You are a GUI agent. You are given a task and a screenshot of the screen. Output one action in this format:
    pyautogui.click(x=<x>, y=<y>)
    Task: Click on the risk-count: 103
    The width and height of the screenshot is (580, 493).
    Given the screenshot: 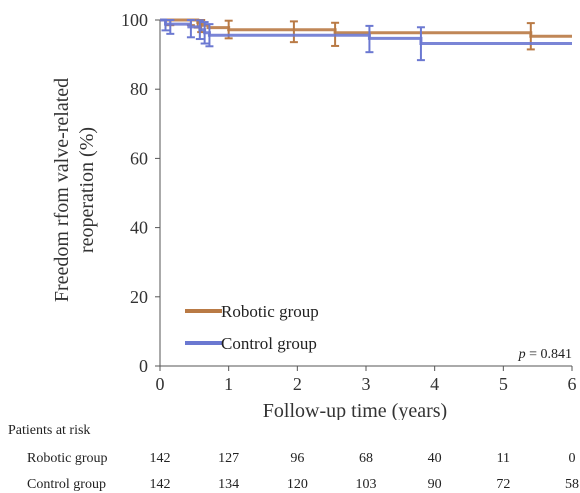 What is the action you would take?
    pyautogui.click(x=366, y=484)
    